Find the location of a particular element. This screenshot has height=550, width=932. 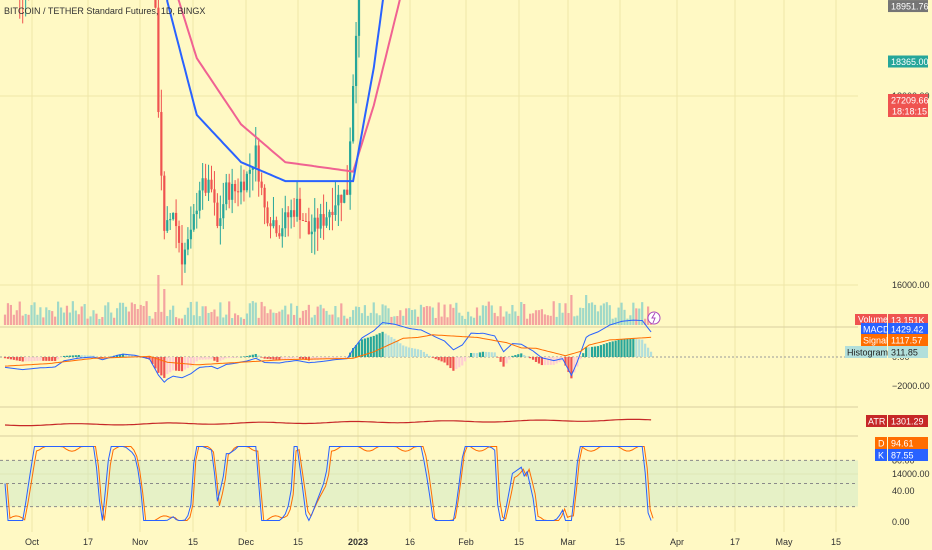

stoch-value-0: 94.61 is located at coordinates (902, 444).